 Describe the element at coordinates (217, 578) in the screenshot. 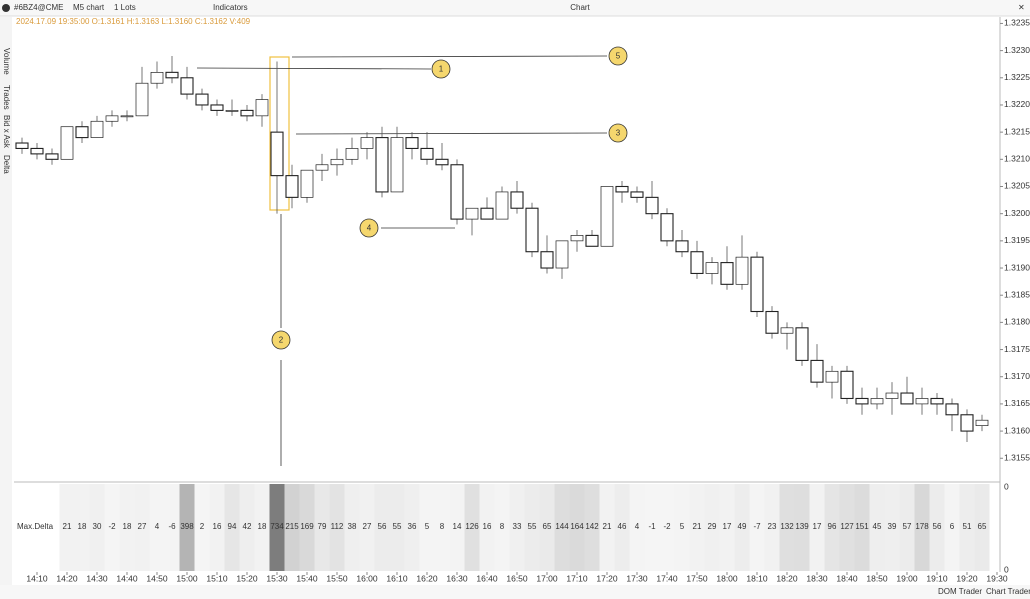

I see `x-tick-label: 15:10` at that location.